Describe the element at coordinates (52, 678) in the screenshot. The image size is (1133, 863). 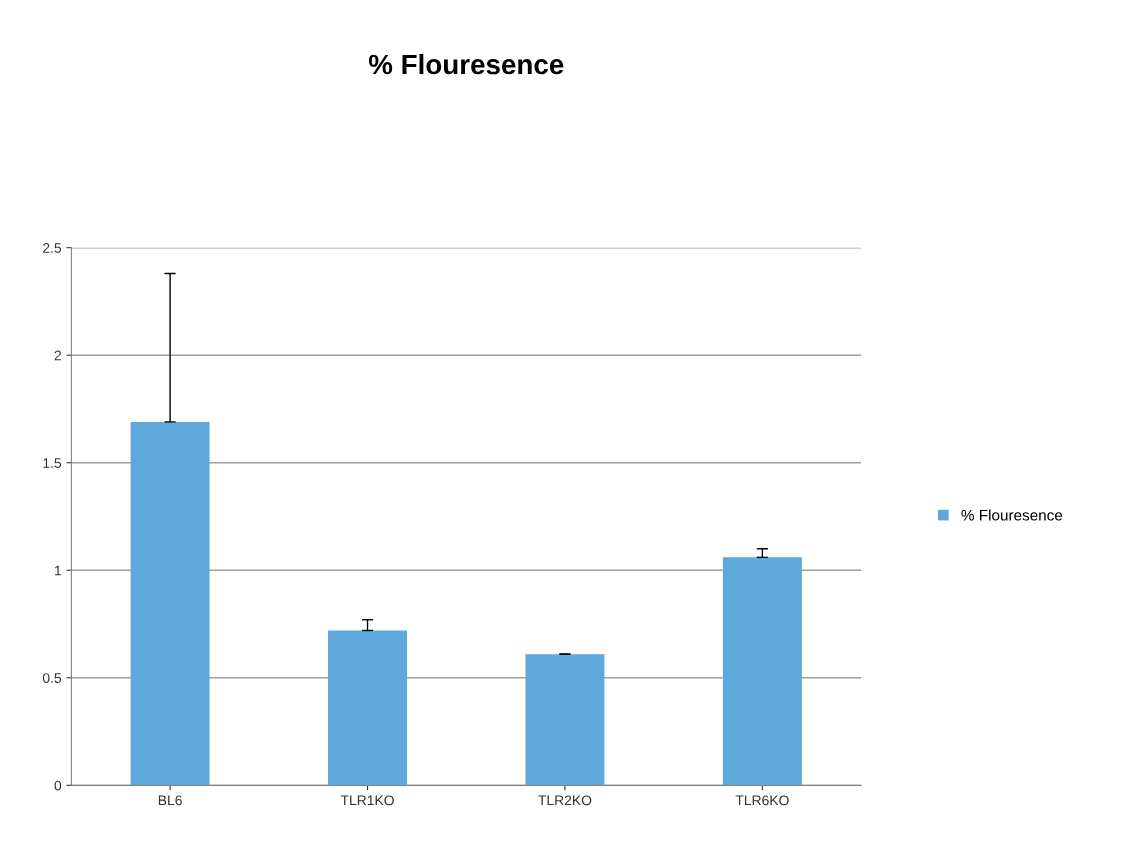
I see `y-tick-label: 0.5` at that location.